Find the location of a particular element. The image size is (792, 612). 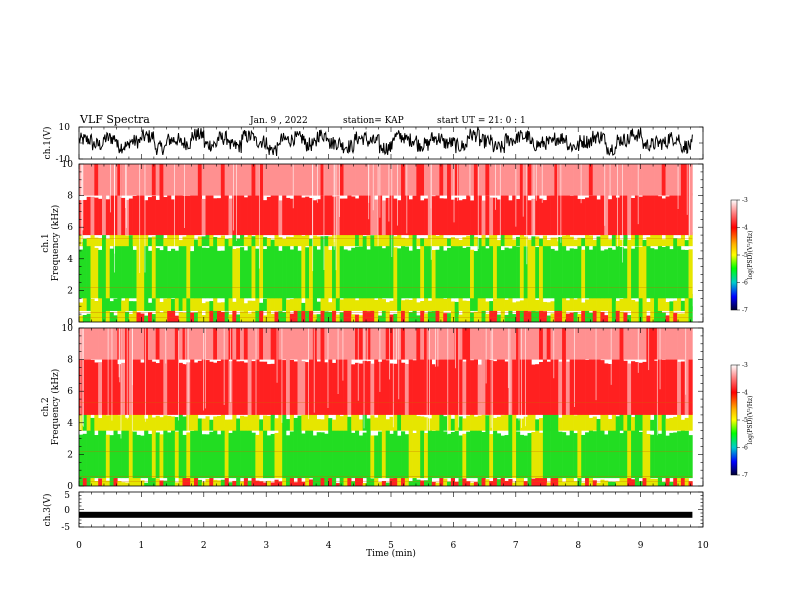

ch1-ytick-top: 10 is located at coordinates (65, 128).